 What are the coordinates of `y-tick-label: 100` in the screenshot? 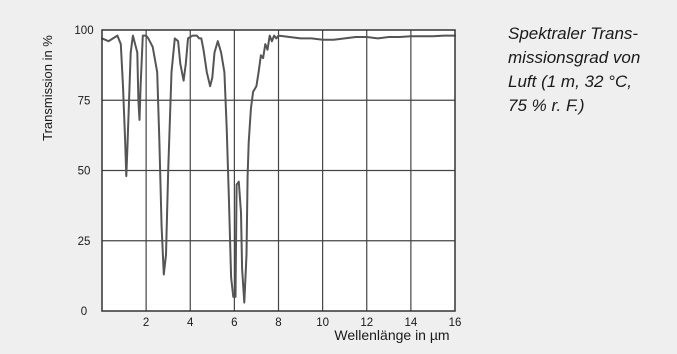 It's located at (83, 31).